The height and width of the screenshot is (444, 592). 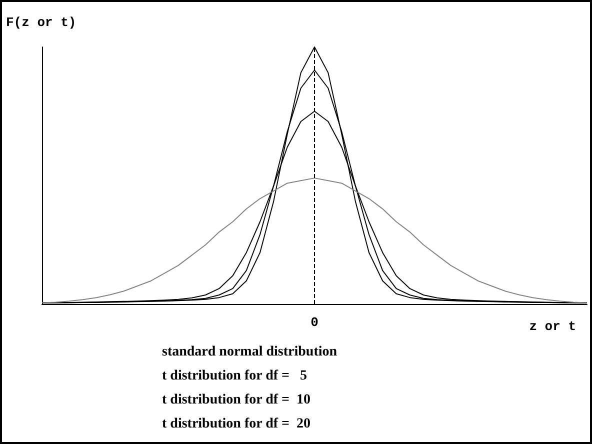 What do you see at coordinates (250, 352) in the screenshot?
I see `text: standard normal distribution` at bounding box center [250, 352].